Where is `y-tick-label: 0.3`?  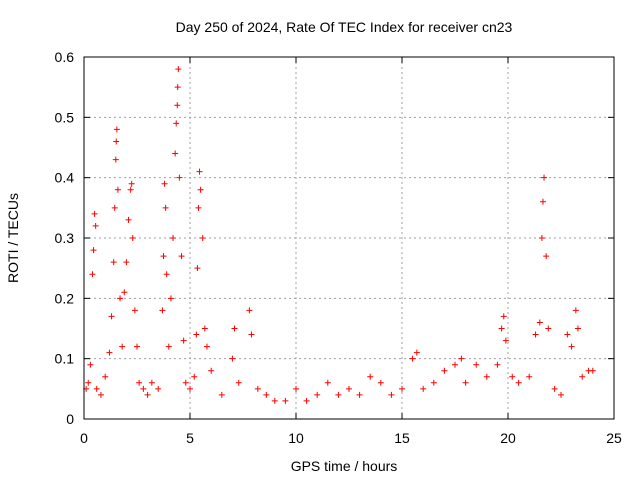
y-tick-label: 0.3 is located at coordinates (65, 238).